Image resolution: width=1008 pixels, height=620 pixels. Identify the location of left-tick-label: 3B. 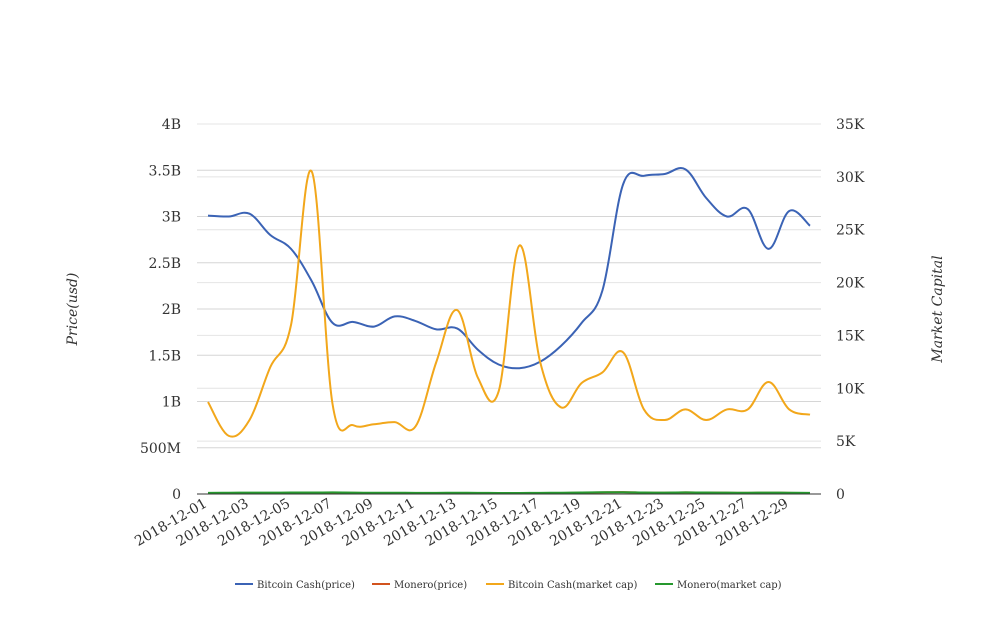
(171, 218).